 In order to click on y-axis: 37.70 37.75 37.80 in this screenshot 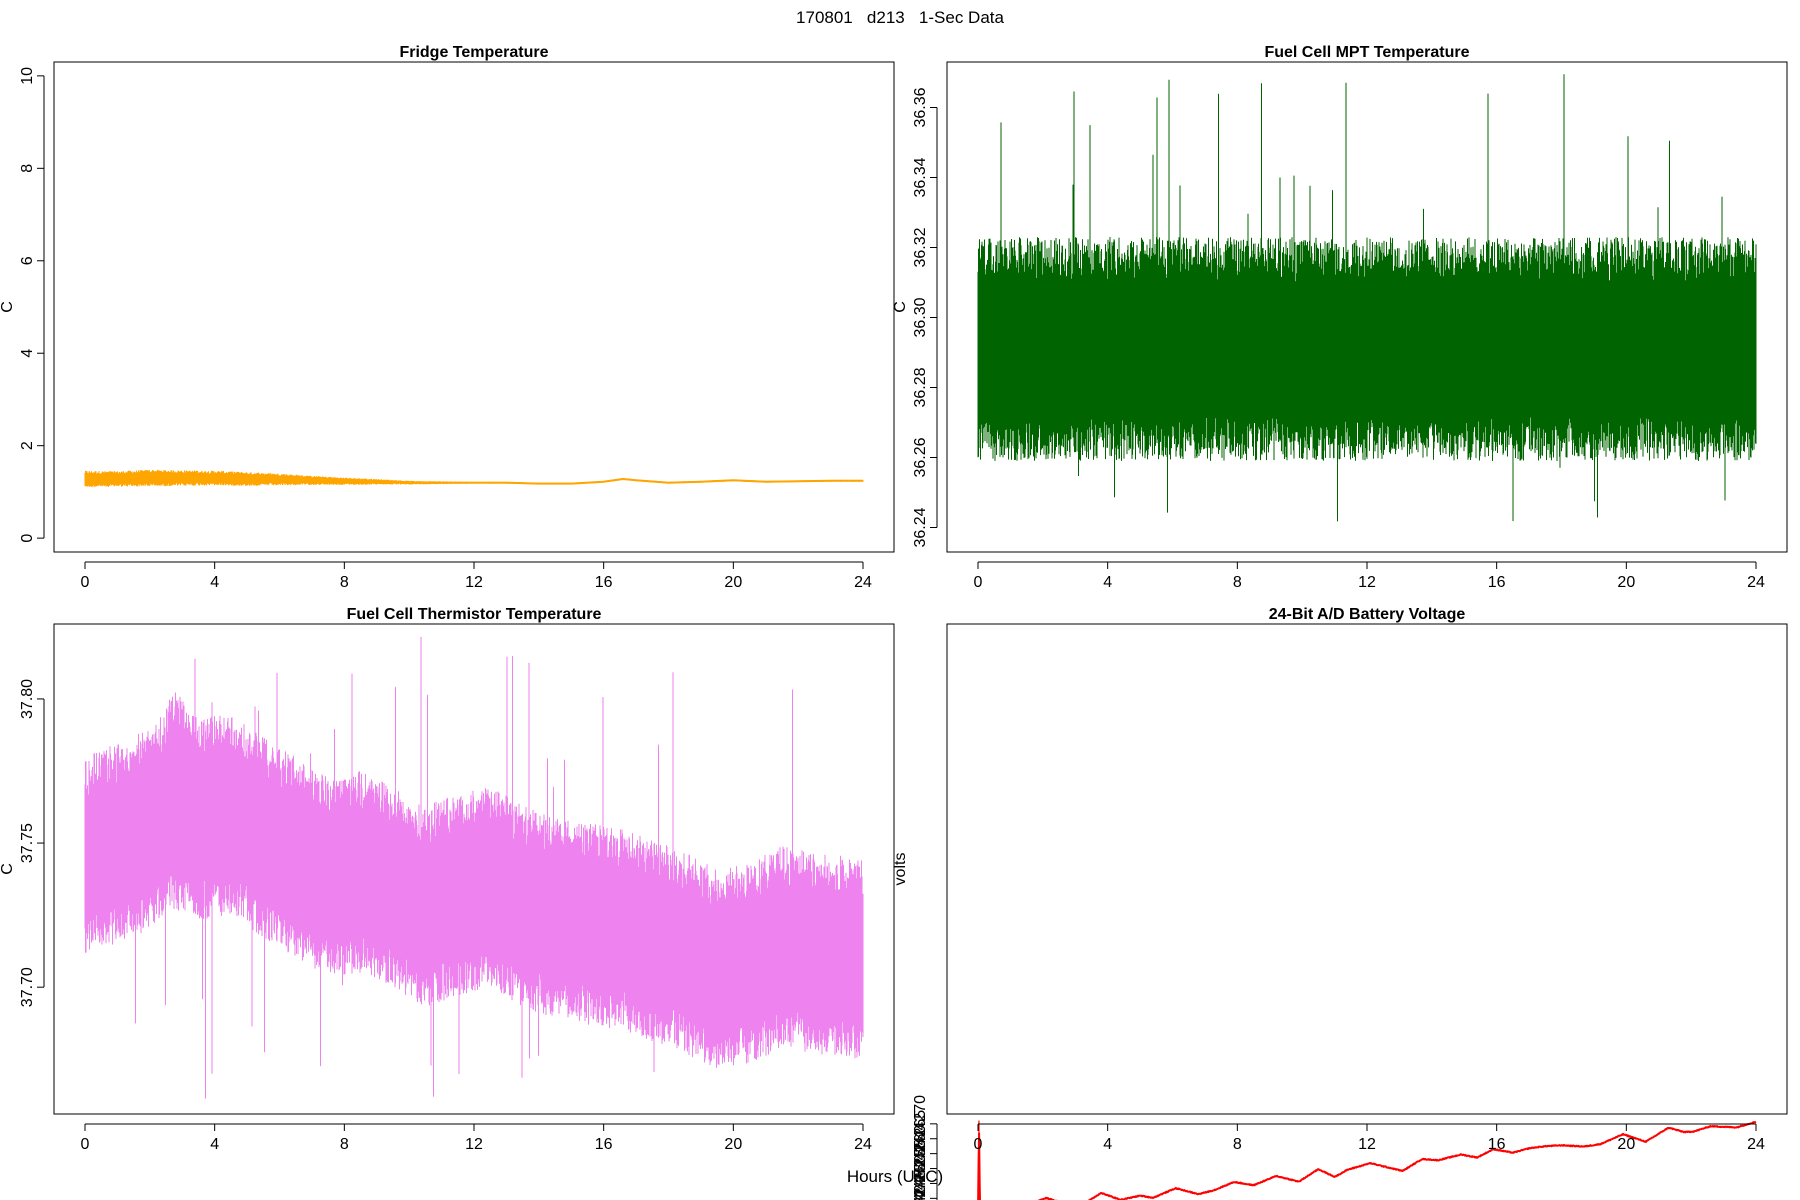, I will do `click(32, 843)`.